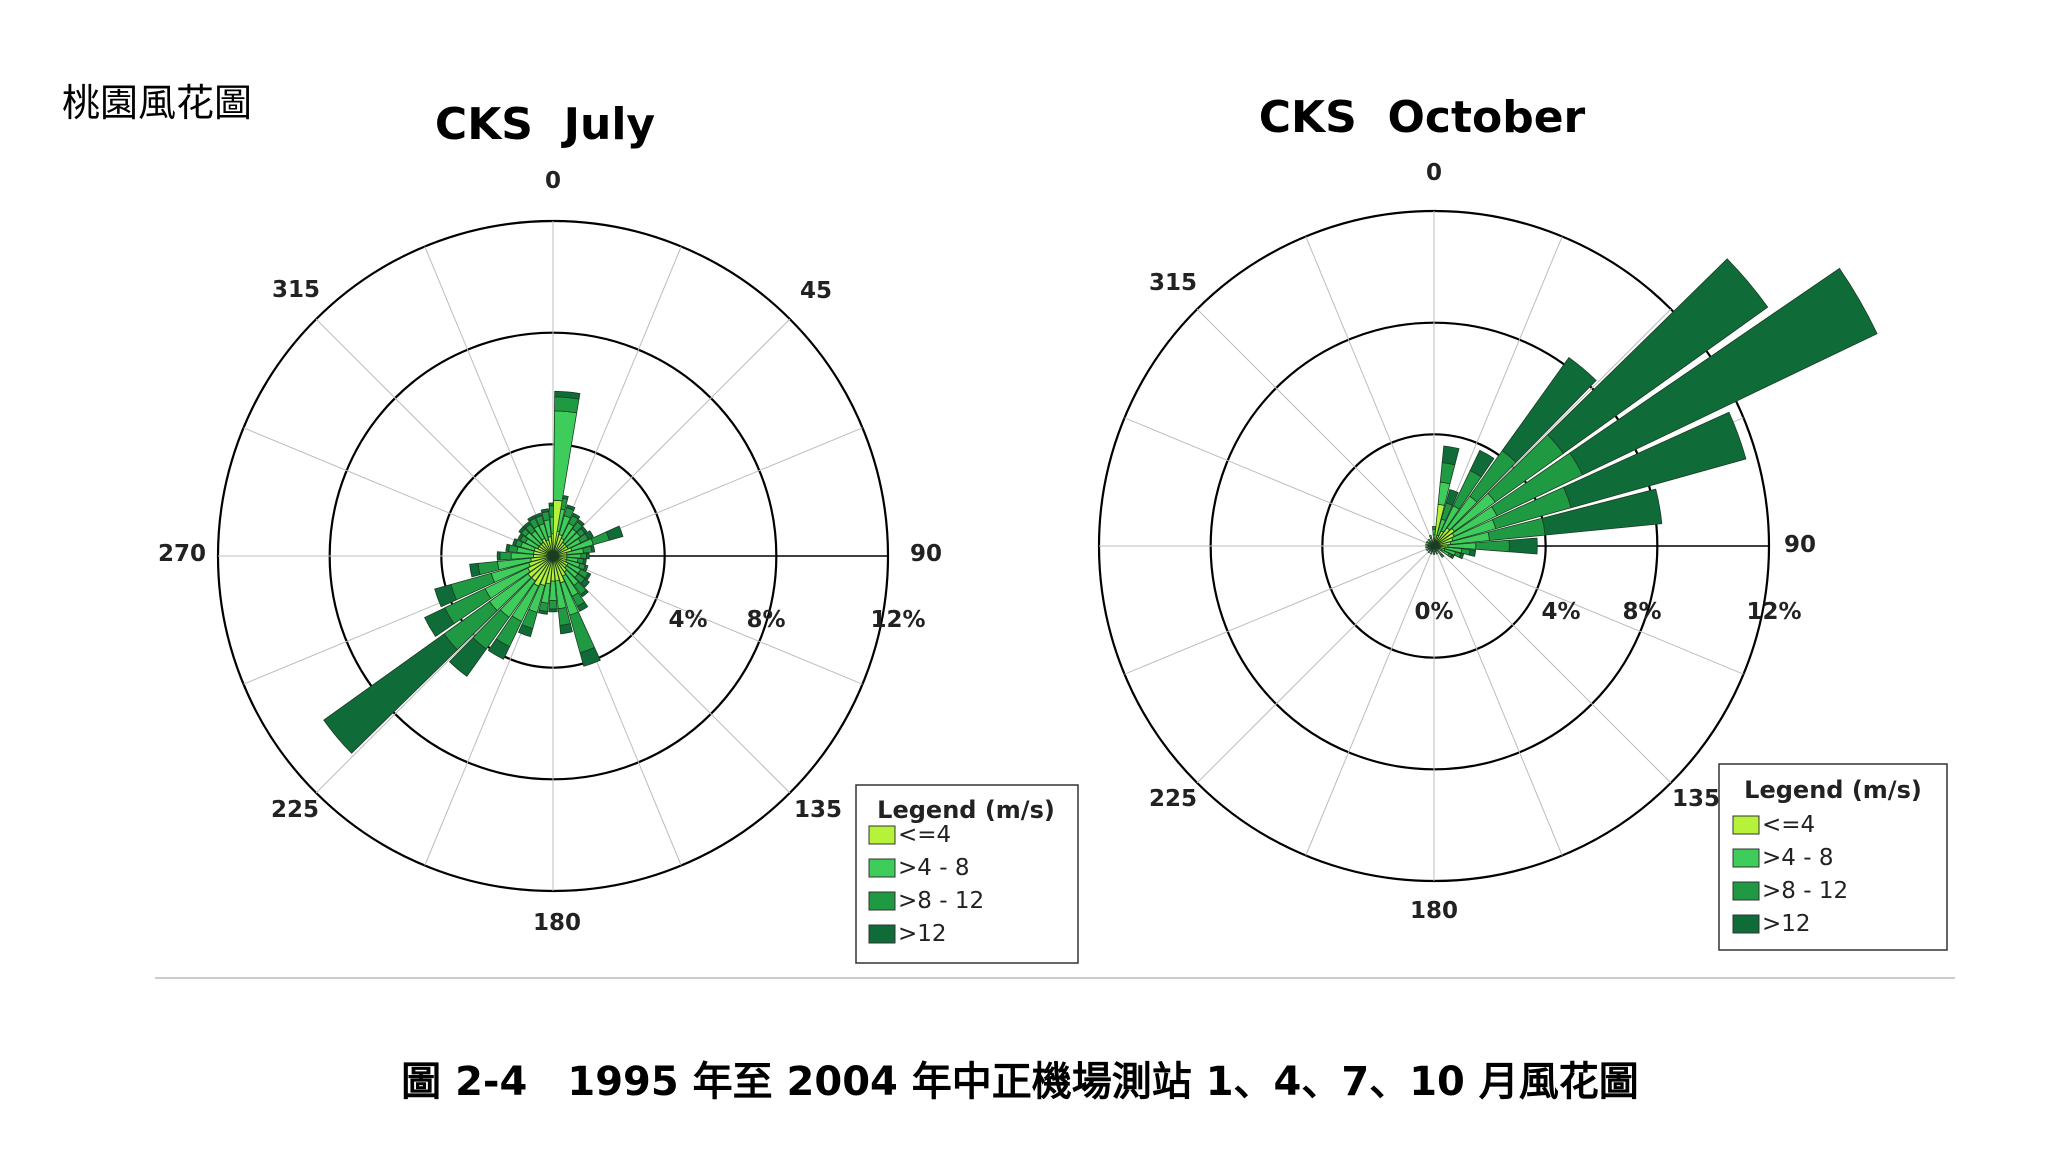 The image size is (2048, 1152). What do you see at coordinates (1786, 924) in the screenshot?
I see `legend-label-3: >12` at bounding box center [1786, 924].